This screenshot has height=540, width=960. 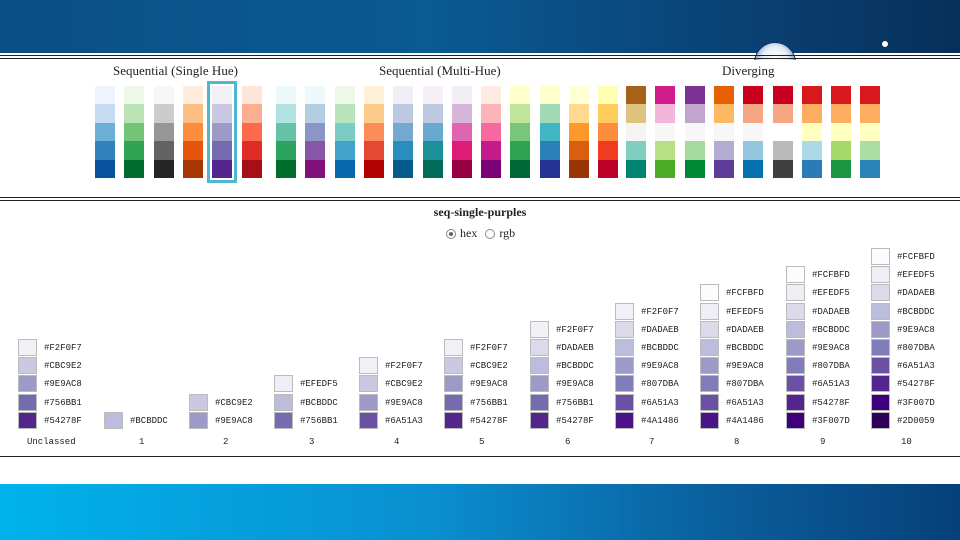 What do you see at coordinates (193, 132) in the screenshot?
I see `ramp-oranges` at bounding box center [193, 132].